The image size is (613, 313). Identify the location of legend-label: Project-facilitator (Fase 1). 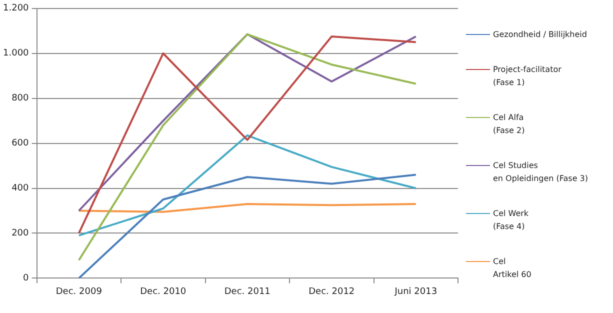
(527, 76).